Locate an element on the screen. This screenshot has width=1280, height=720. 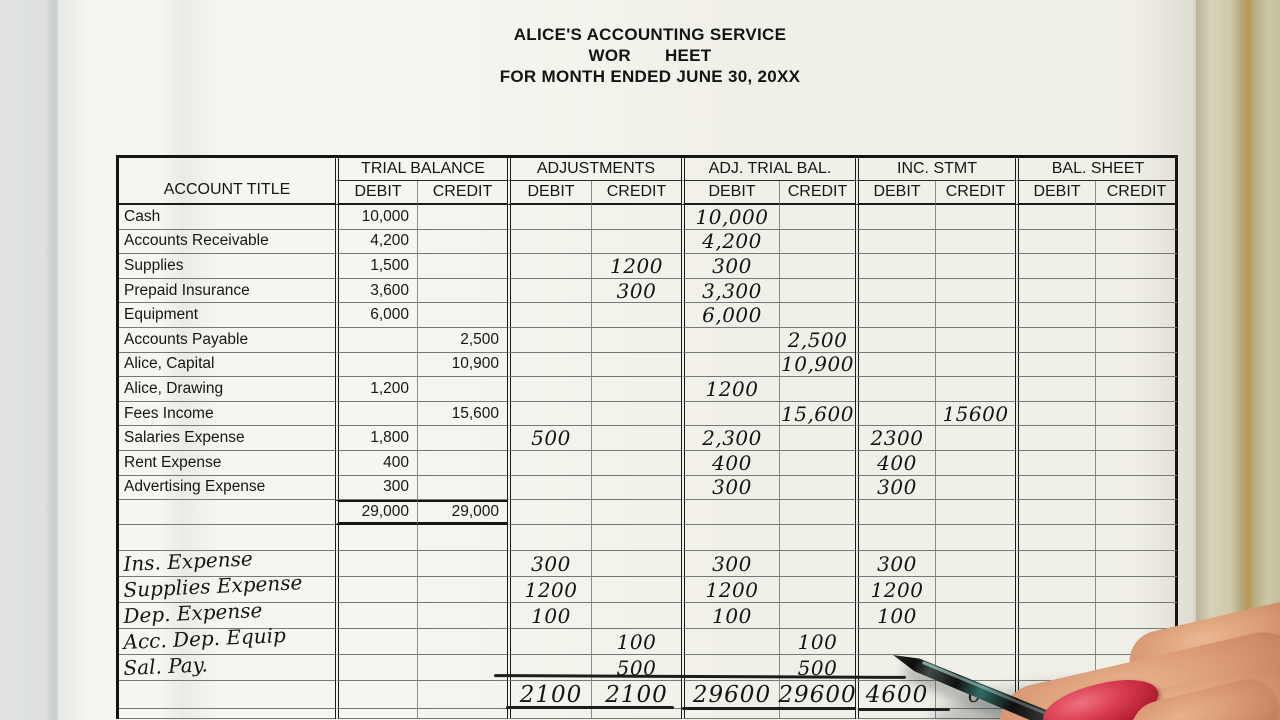
account-title-cell: Advertising Expense is located at coordinates (227, 488).